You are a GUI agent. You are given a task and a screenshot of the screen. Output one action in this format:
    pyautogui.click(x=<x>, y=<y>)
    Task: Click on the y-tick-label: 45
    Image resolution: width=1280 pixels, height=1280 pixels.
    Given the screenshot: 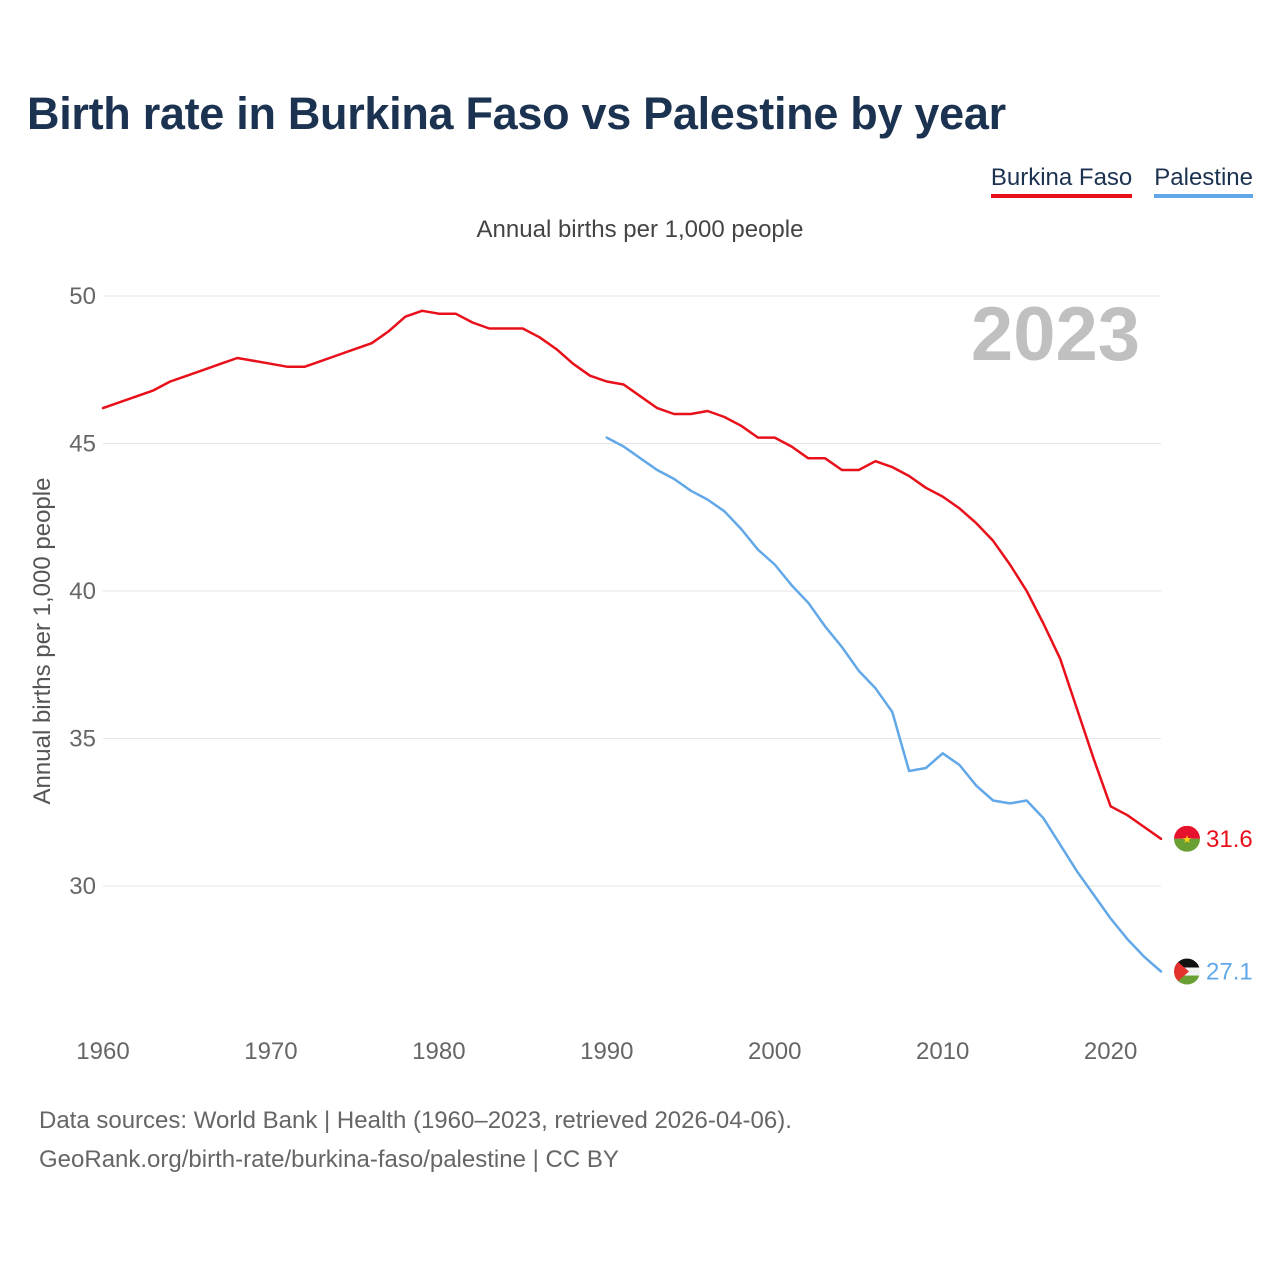 What is the action you would take?
    pyautogui.click(x=82, y=444)
    